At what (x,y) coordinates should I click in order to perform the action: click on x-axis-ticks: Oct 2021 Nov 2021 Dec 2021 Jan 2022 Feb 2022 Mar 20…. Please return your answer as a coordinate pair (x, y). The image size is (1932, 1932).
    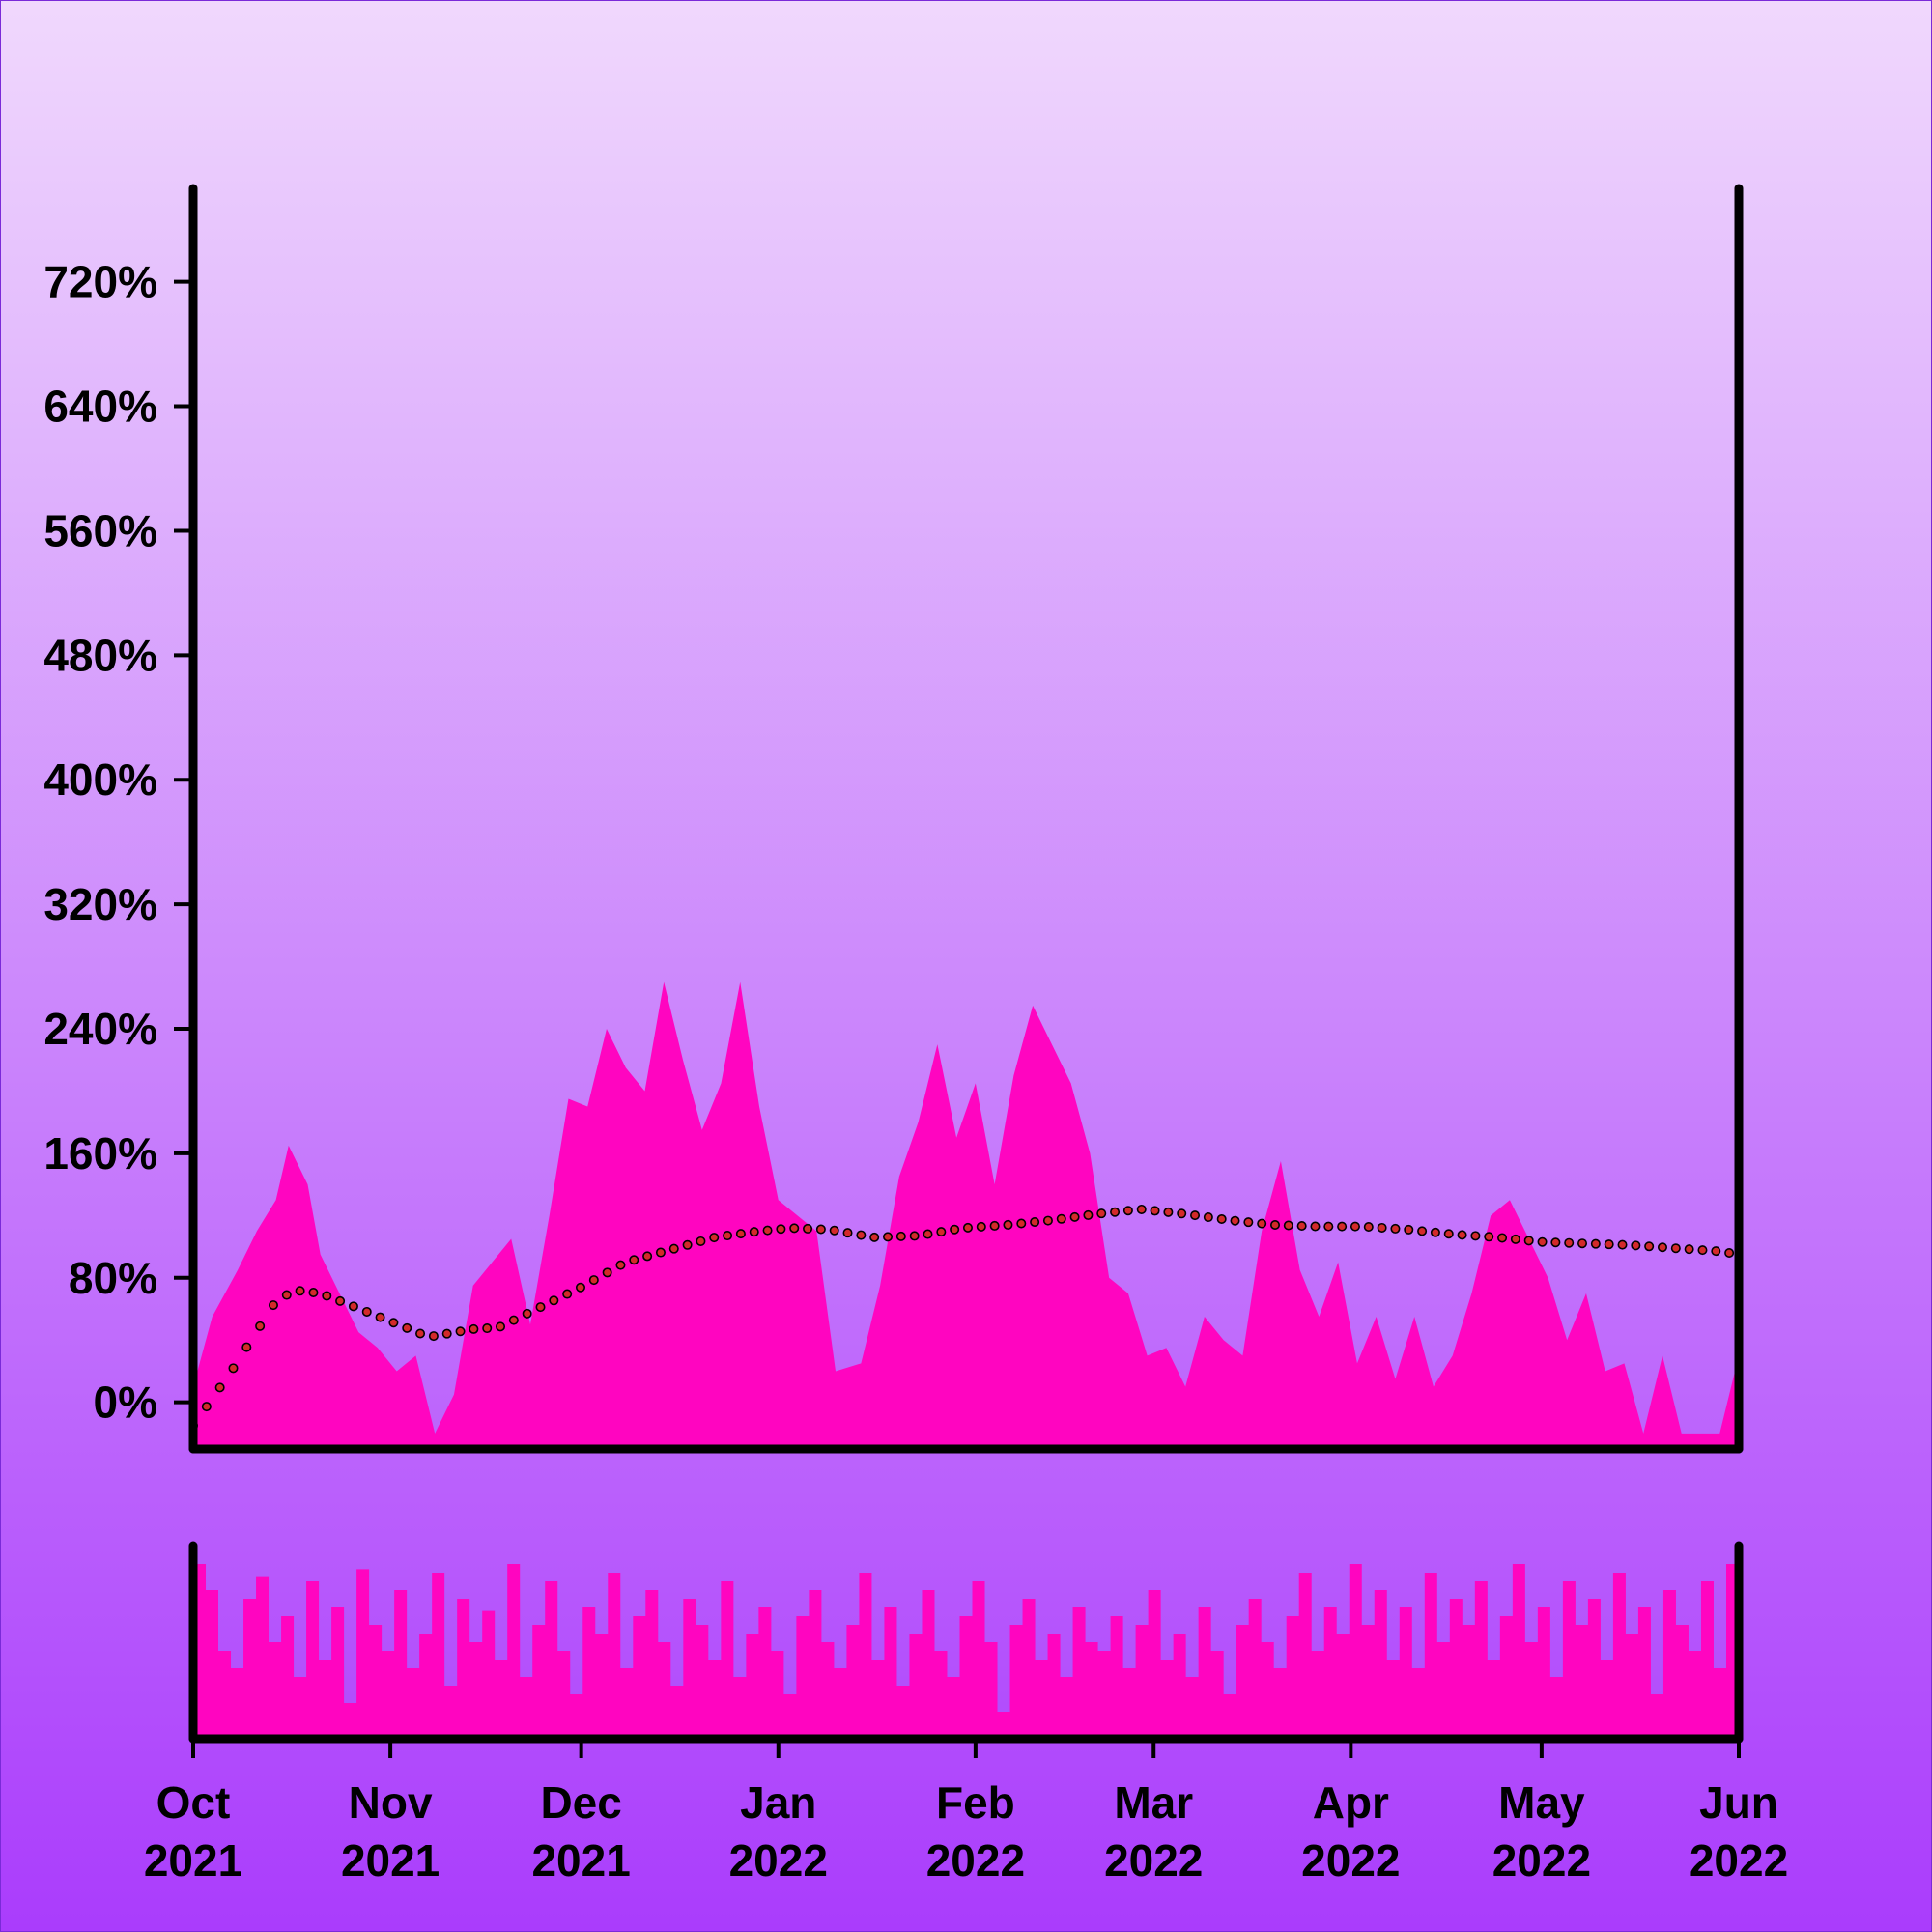
    Looking at the image, I should click on (966, 1812).